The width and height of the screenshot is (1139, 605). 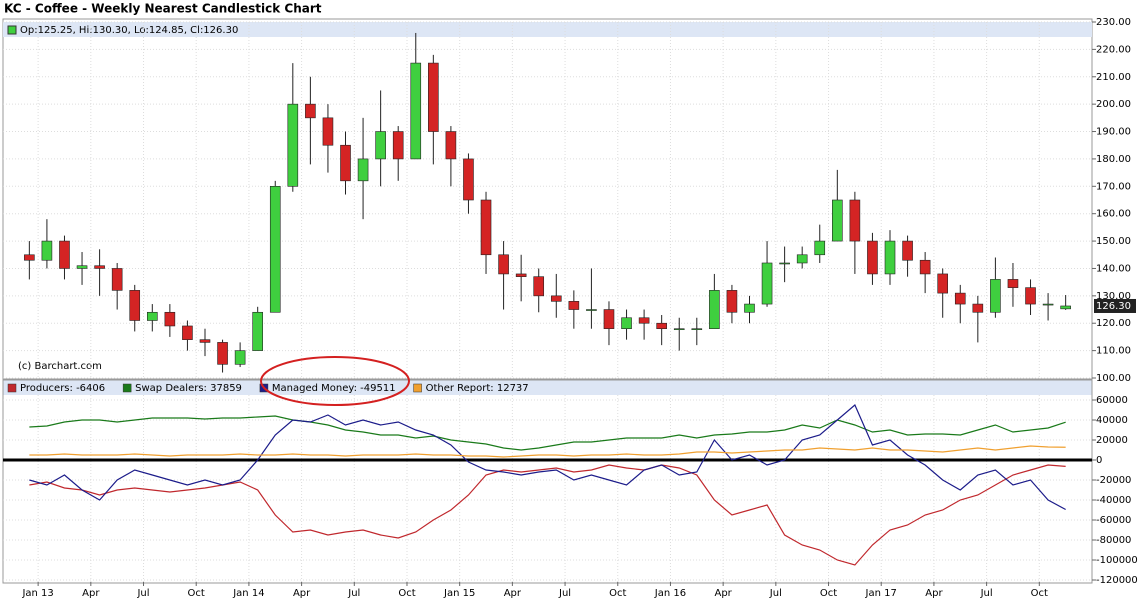 What do you see at coordinates (335, 381) in the screenshot?
I see `annotation-ellipse` at bounding box center [335, 381].